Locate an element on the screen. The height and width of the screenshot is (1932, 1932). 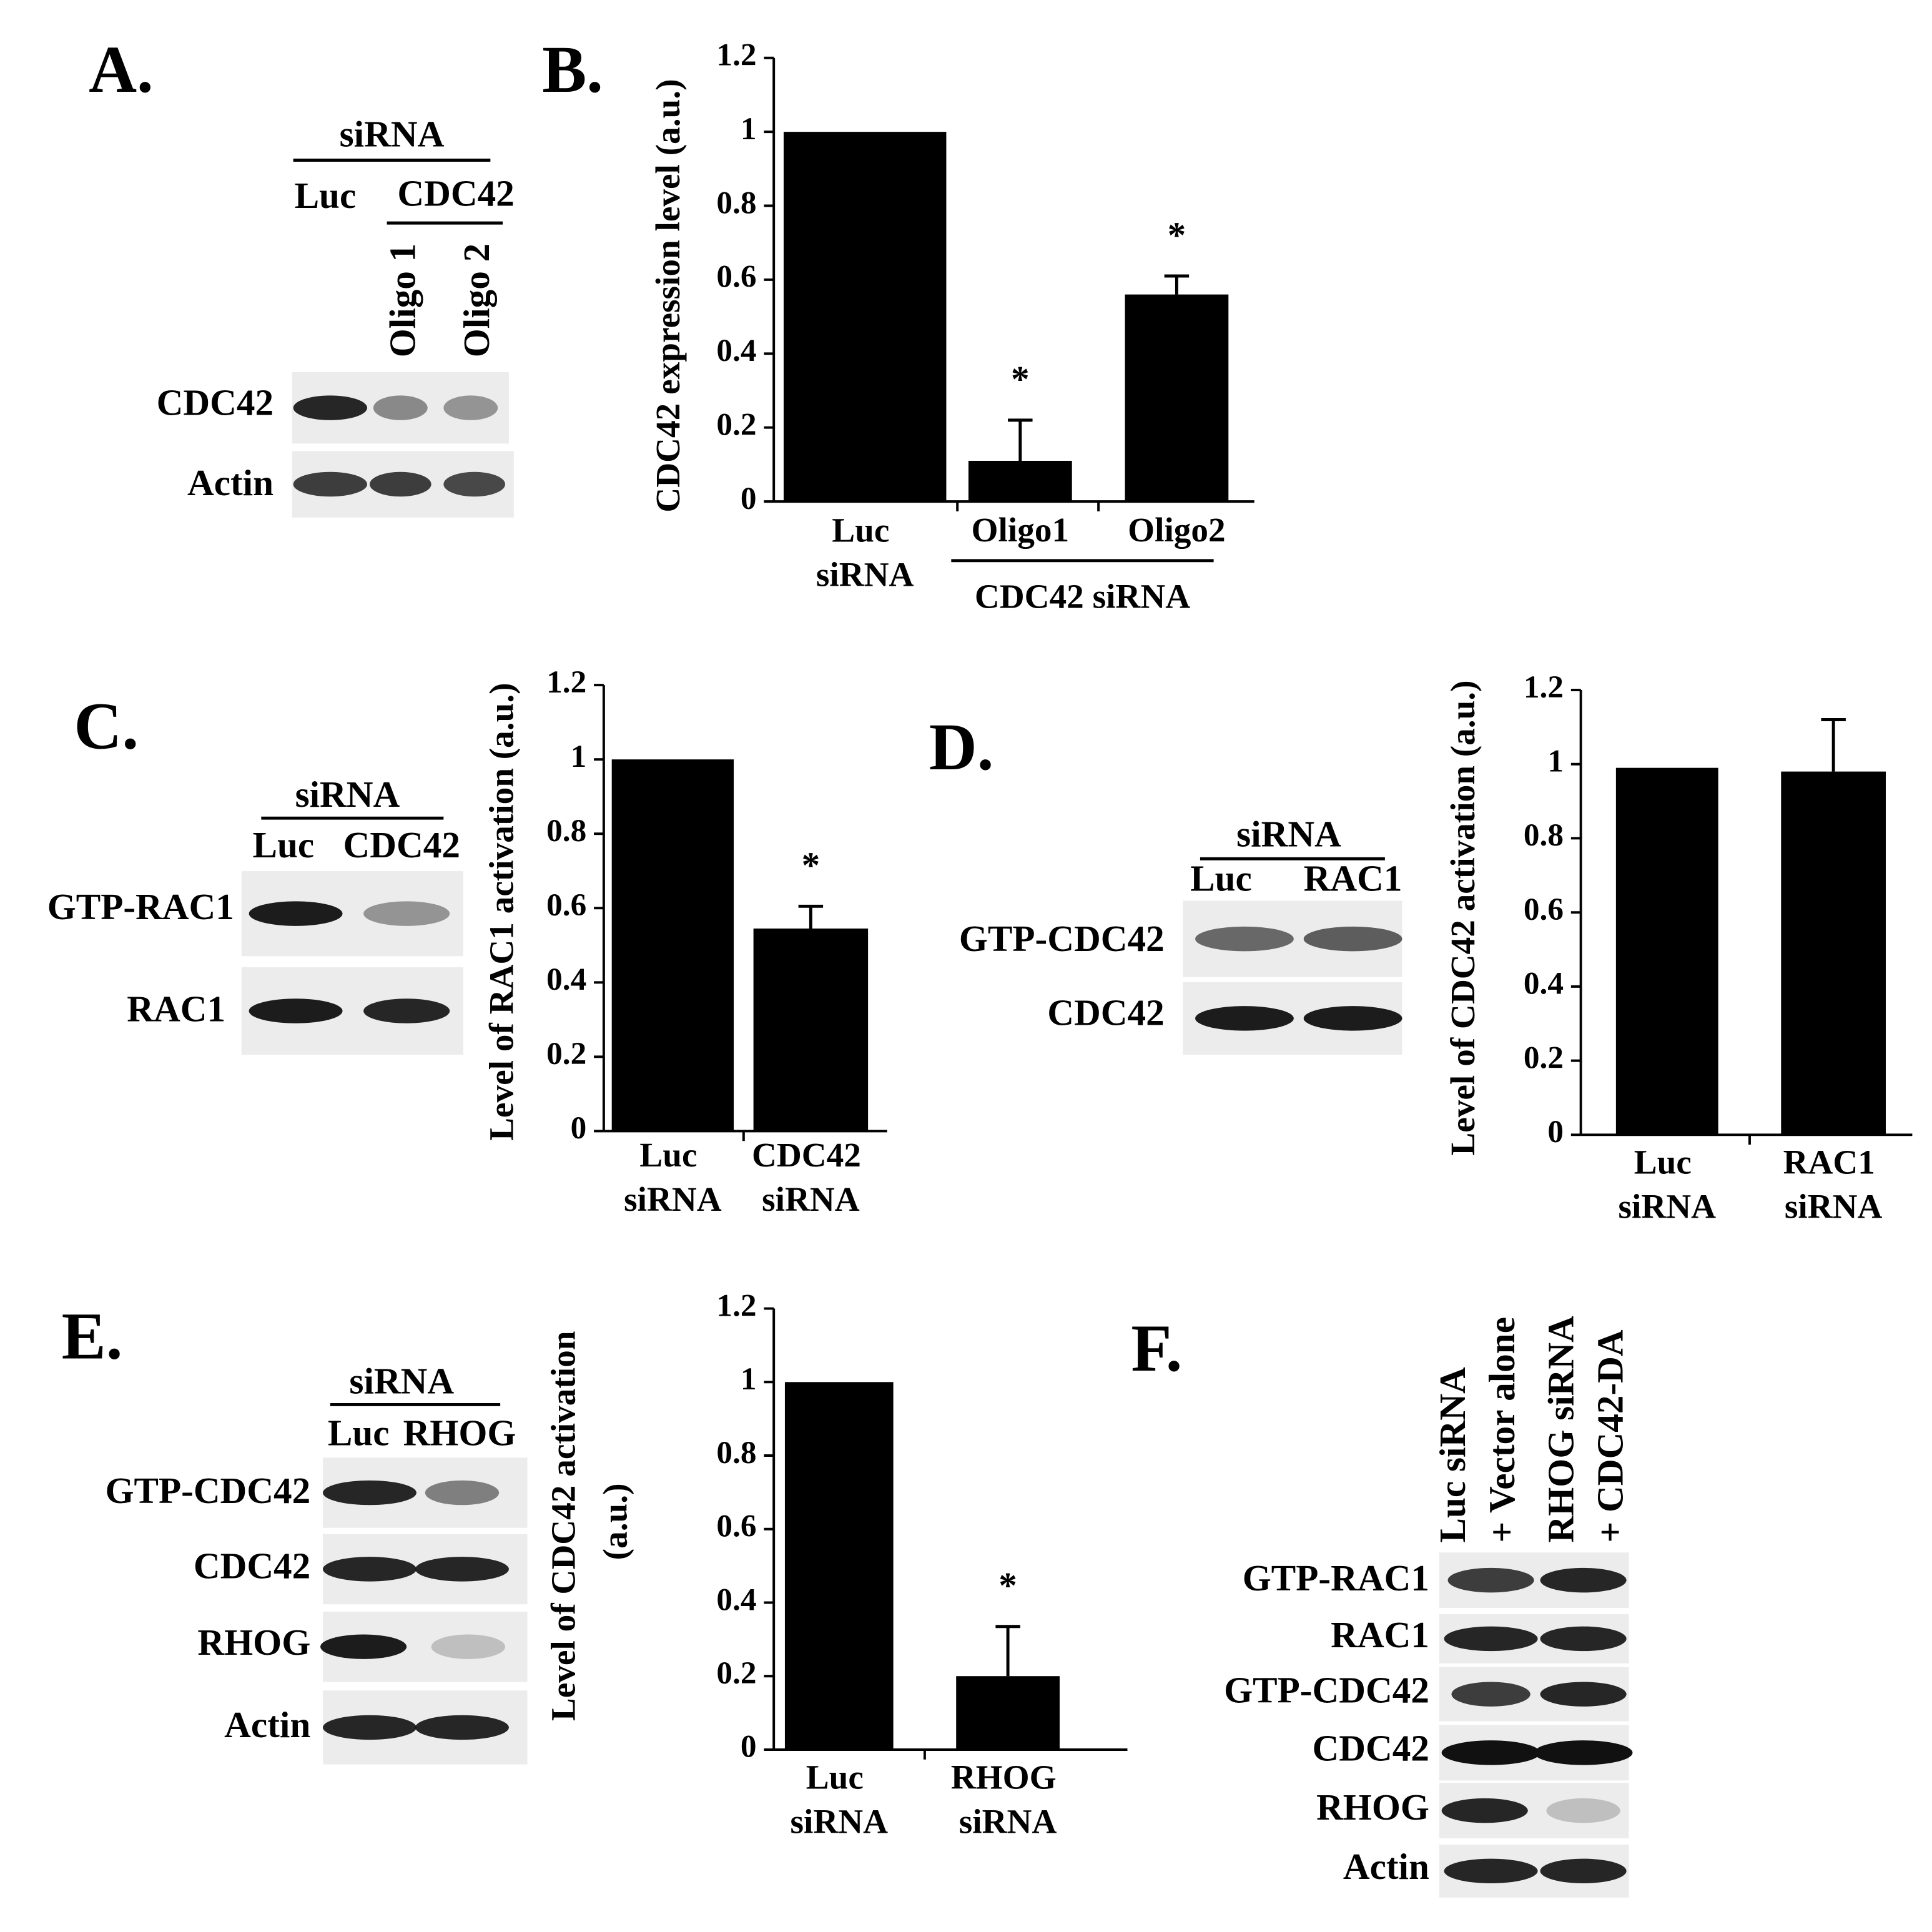
panel-letter: C. is located at coordinates (107, 727).